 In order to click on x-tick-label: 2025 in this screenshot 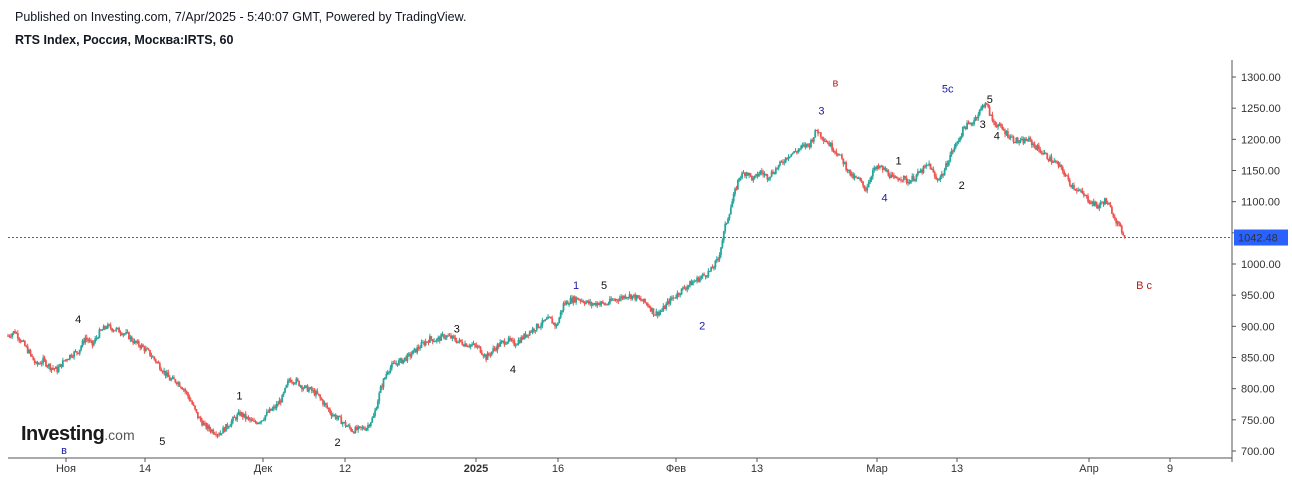, I will do `click(476, 469)`.